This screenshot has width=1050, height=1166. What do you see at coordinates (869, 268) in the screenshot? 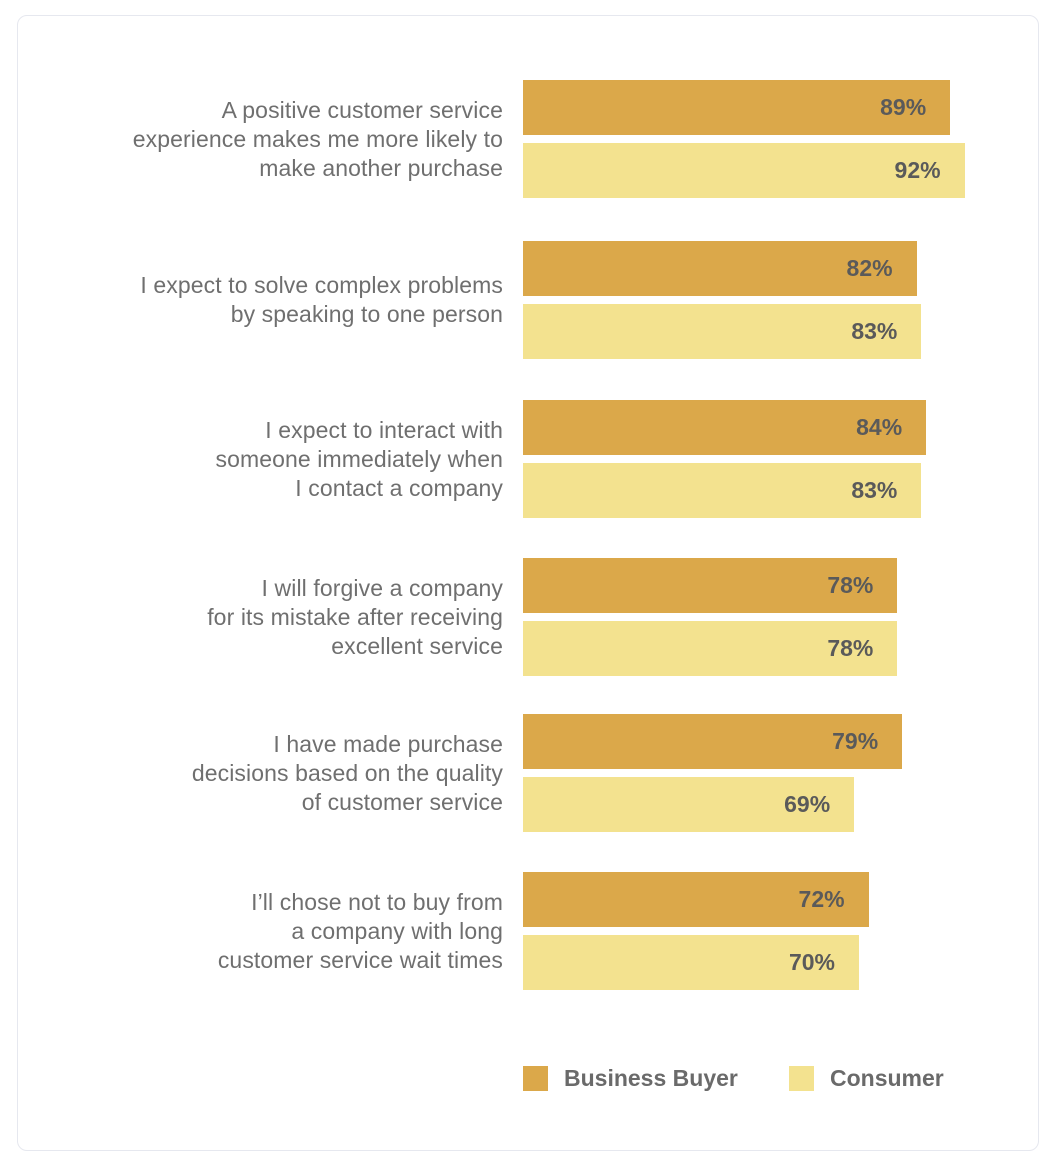
I see `bar-value-label: 82%` at bounding box center [869, 268].